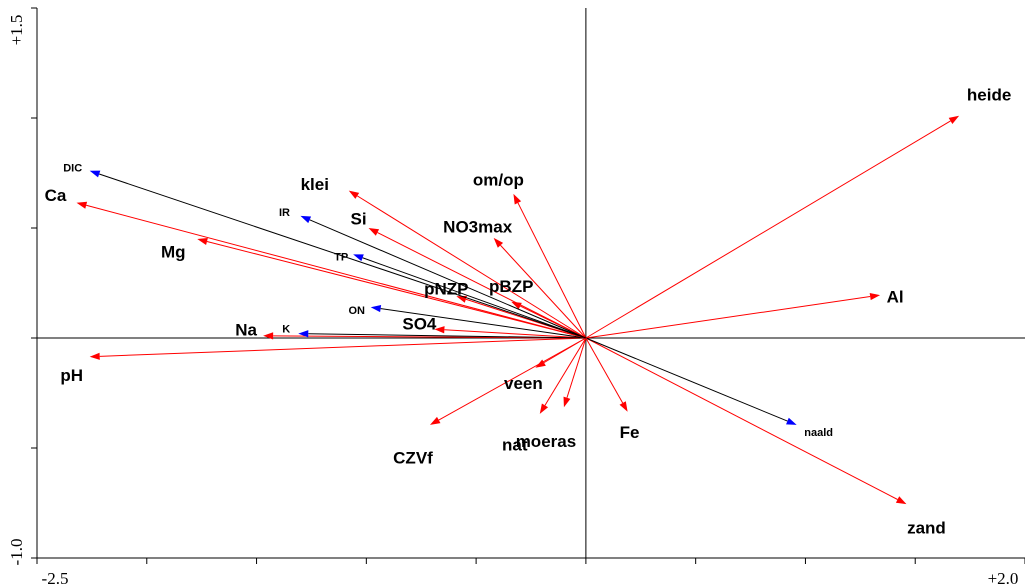 The image size is (1025, 588). What do you see at coordinates (728, 317) in the screenshot?
I see `vector-line-al` at bounding box center [728, 317].